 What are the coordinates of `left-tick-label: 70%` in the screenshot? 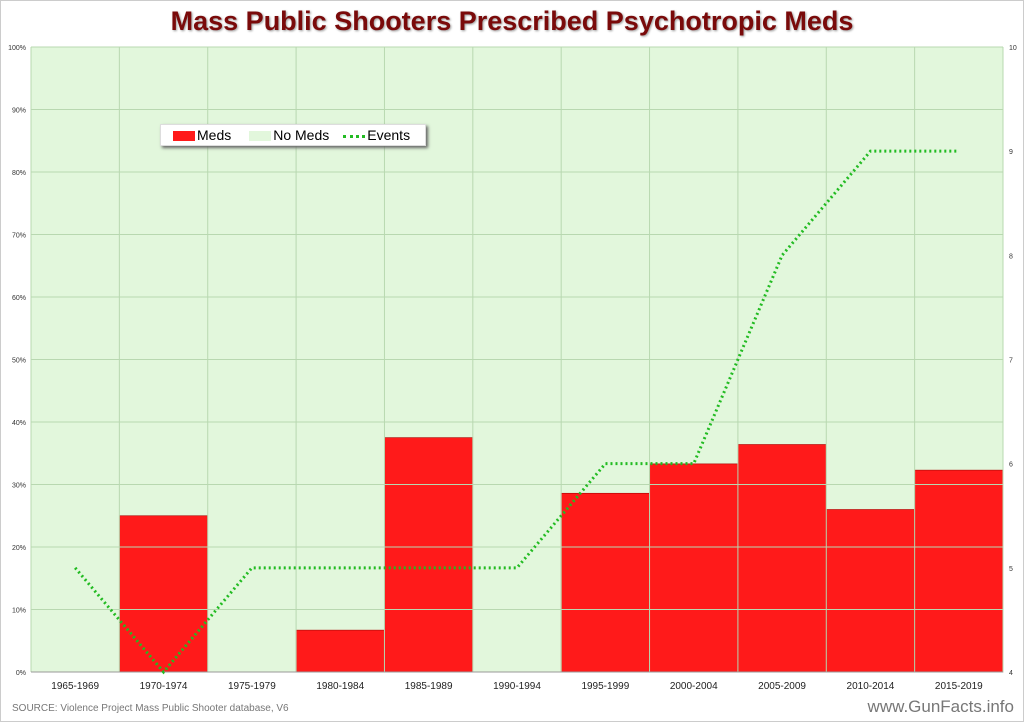 It's located at (19, 236).